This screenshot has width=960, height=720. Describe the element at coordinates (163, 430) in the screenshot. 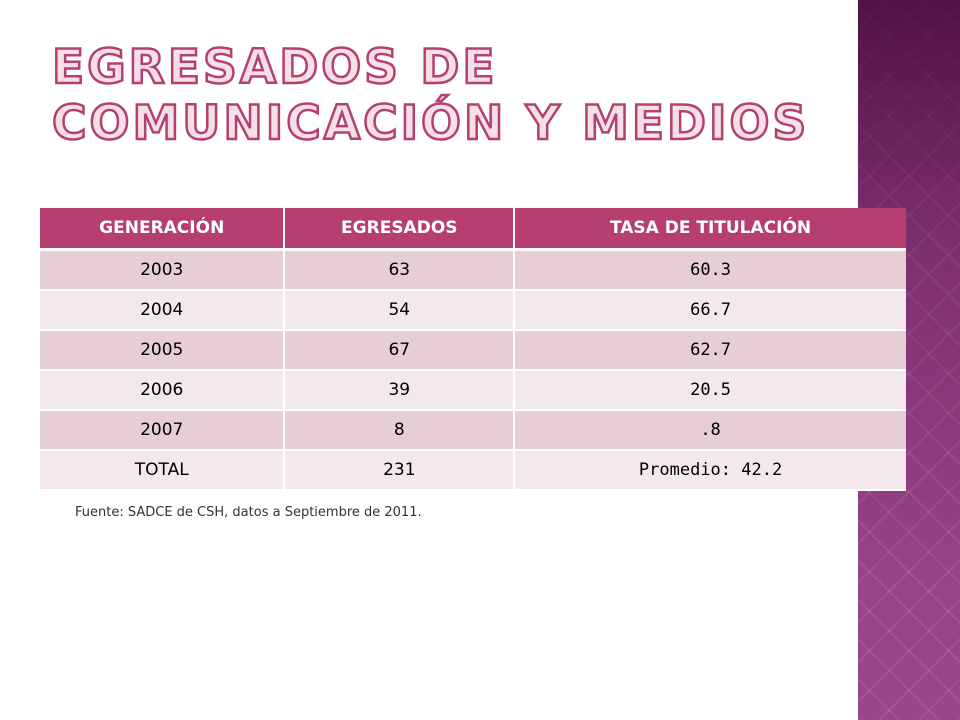

I see `cell-generacion: 2007` at that location.